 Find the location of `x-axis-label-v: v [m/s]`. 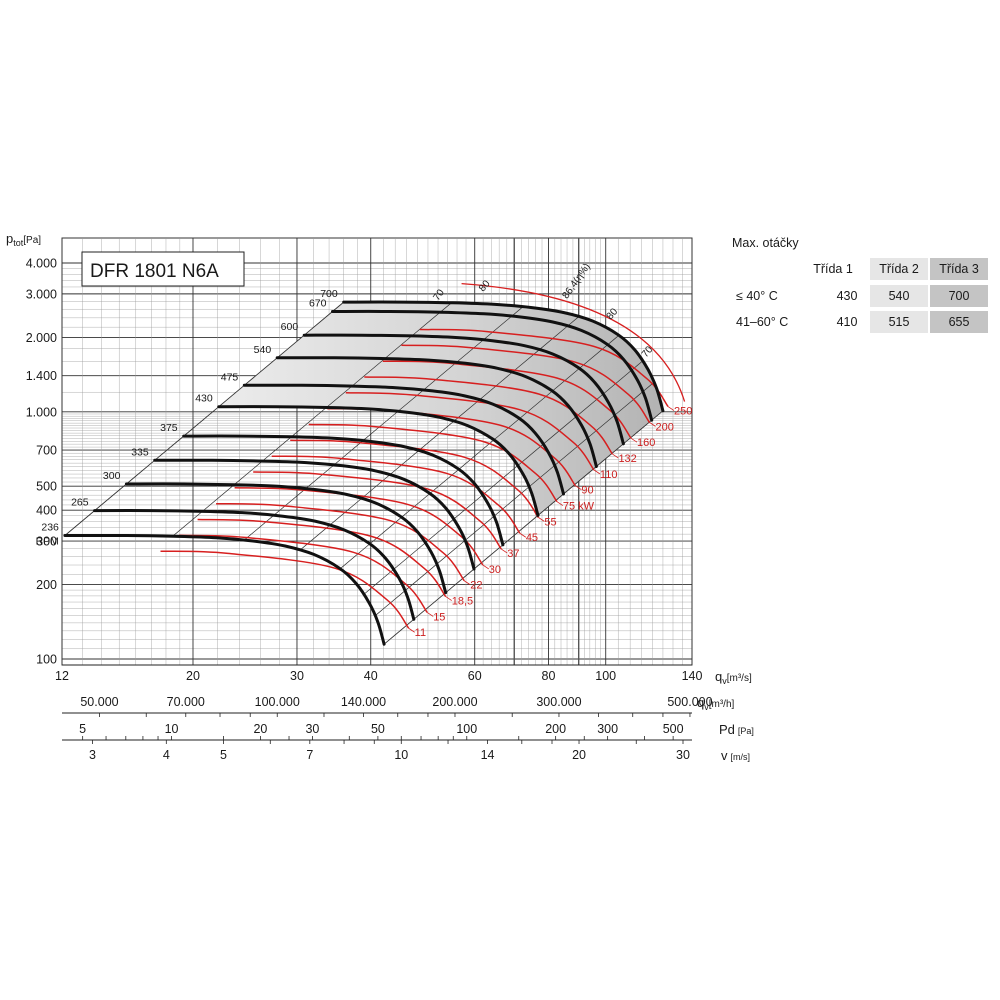

x-axis-label-v: v [m/s] is located at coordinates (735, 755).